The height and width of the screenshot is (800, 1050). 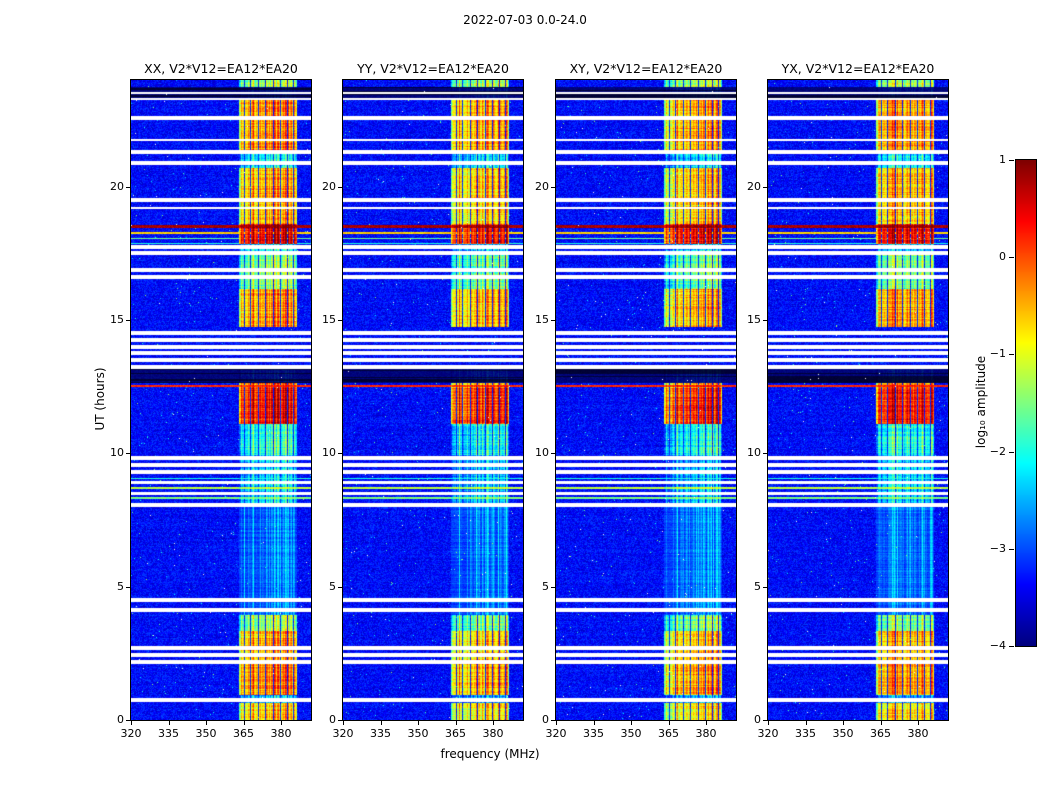 What do you see at coordinates (525, 20) in the screenshot?
I see `figure-title: 2022-07-03 0.0-24.0` at bounding box center [525, 20].